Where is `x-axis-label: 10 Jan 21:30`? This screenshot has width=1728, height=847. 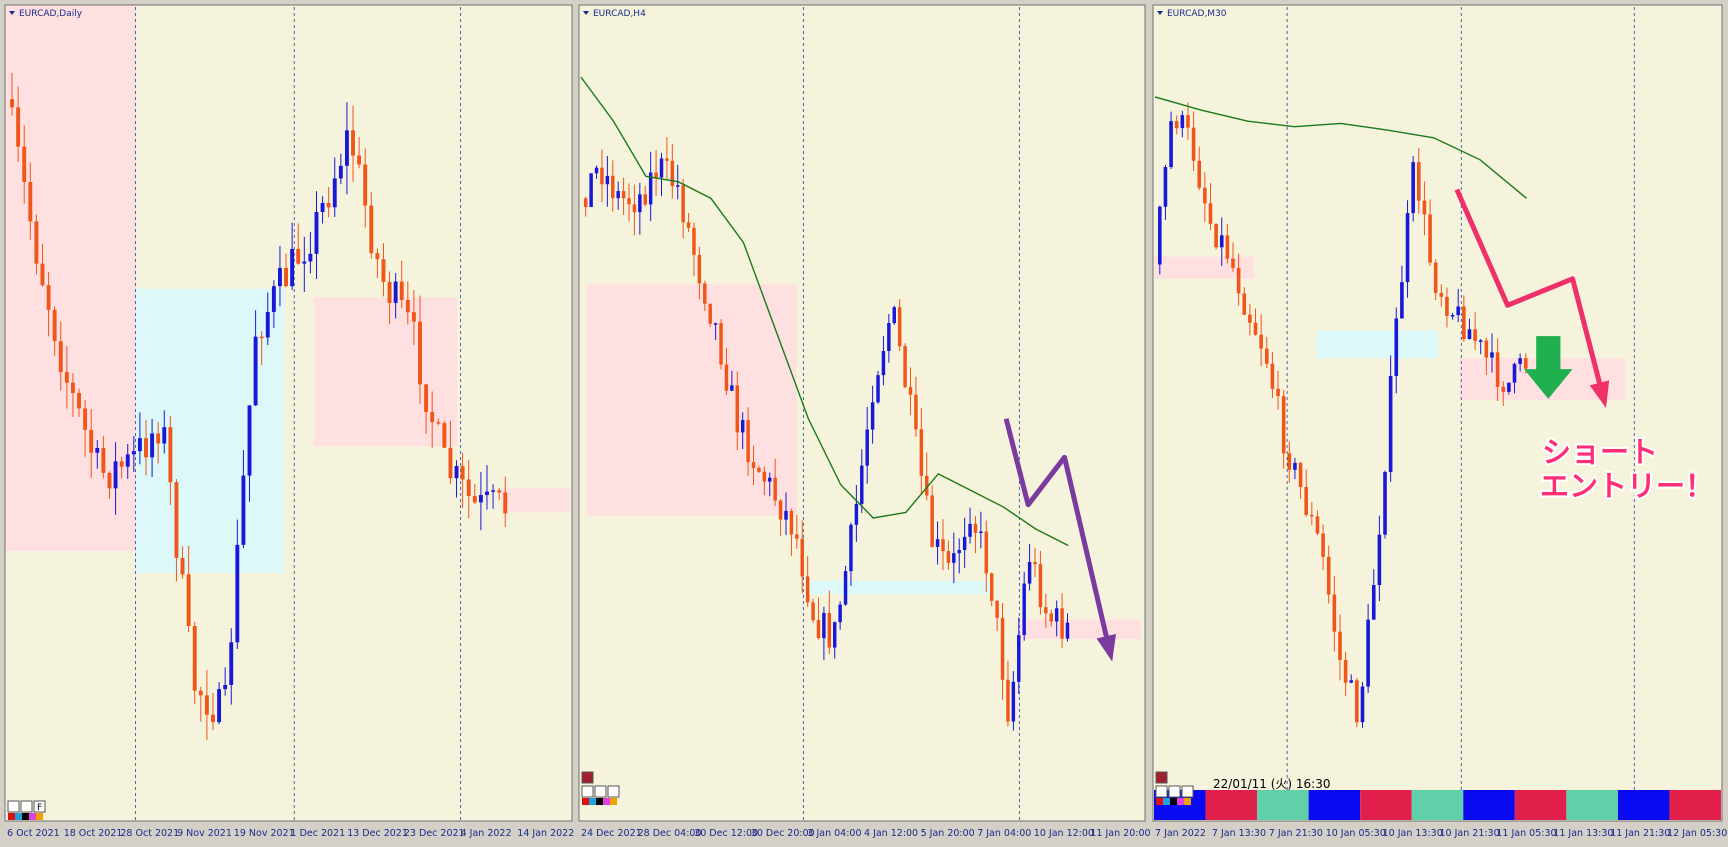 x-axis-label: 10 Jan 21:30 is located at coordinates (1470, 833).